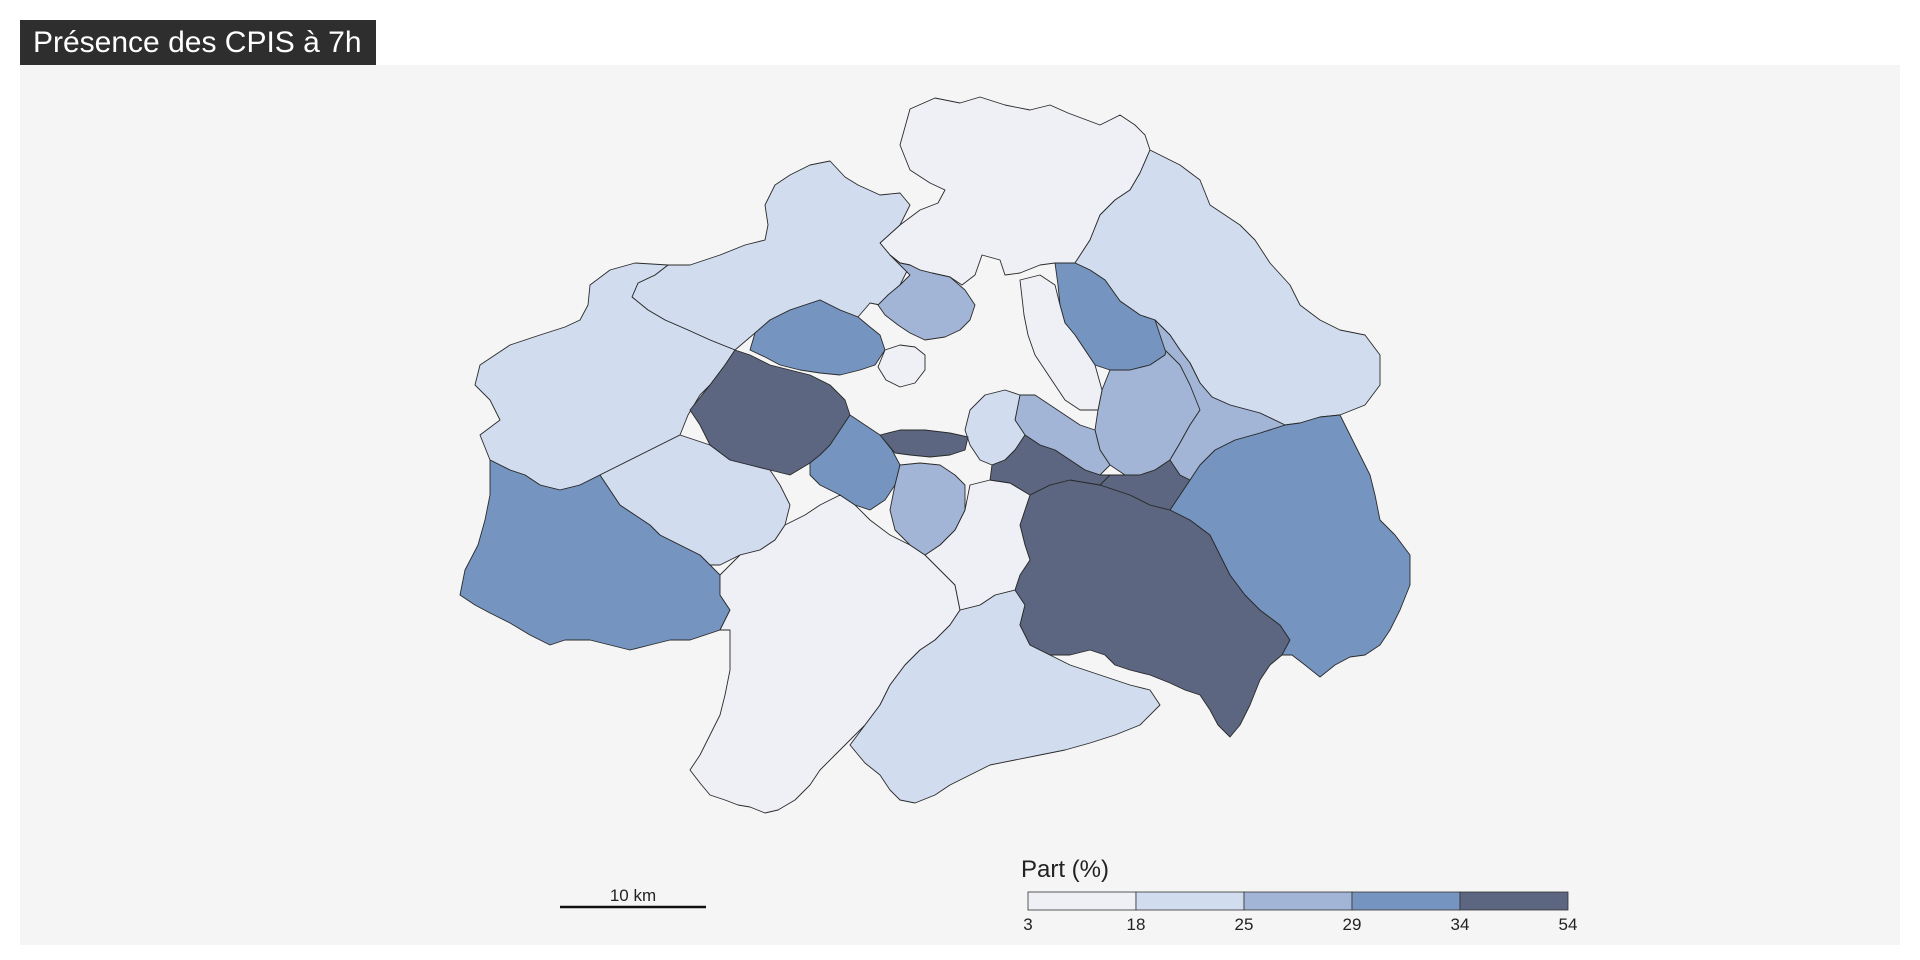 Image resolution: width=1920 pixels, height=960 pixels. What do you see at coordinates (901, 366) in the screenshot?
I see `region-enclave` at bounding box center [901, 366].